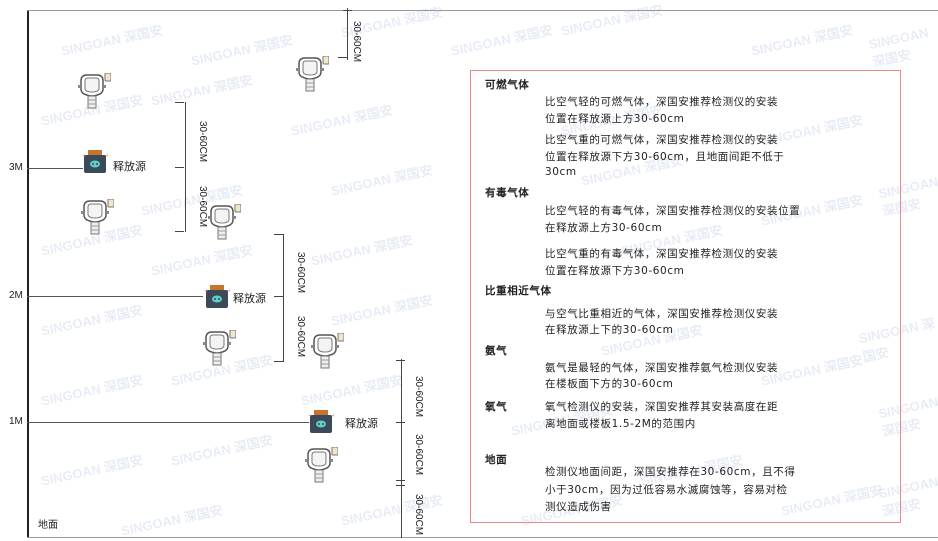 Image resolution: width=938 pixels, height=541 pixels. What do you see at coordinates (507, 85) in the screenshot?
I see `section-title: 可燃气体` at bounding box center [507, 85].